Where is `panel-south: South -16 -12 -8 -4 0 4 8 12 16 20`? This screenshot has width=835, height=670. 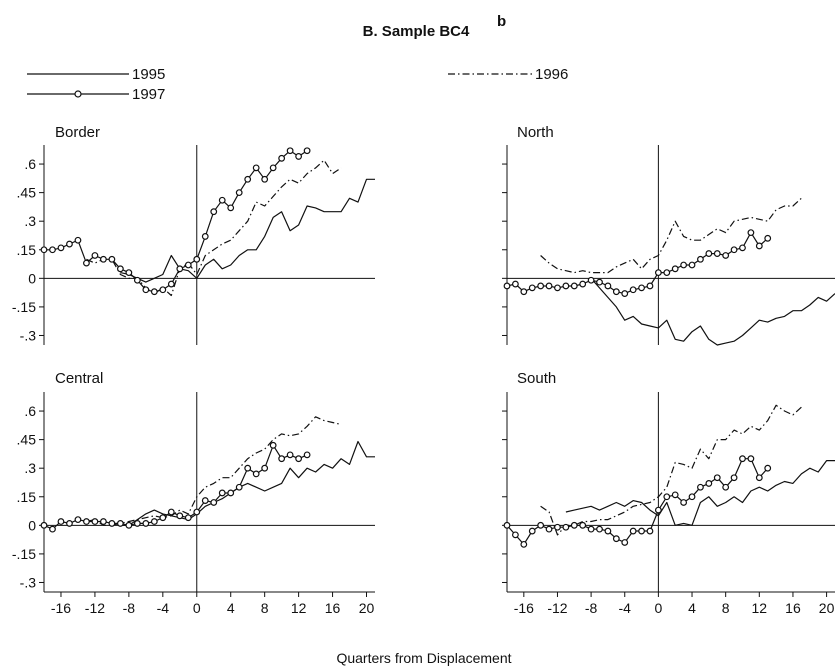 panel-south: South -16 -12 -8 -4 0 4 8 12 16 20 is located at coordinates (668, 493).